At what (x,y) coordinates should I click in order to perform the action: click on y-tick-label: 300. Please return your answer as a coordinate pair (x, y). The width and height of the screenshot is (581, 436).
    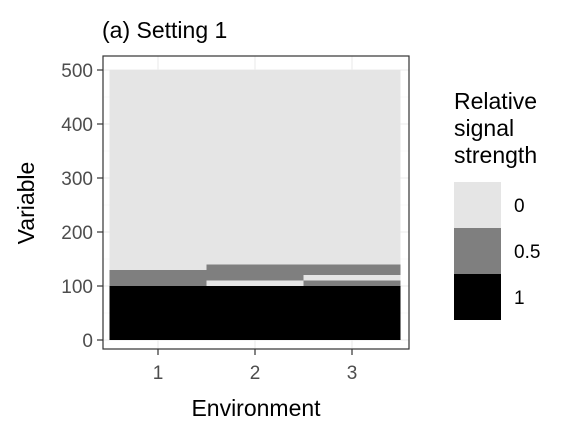
    Looking at the image, I should click on (77, 179).